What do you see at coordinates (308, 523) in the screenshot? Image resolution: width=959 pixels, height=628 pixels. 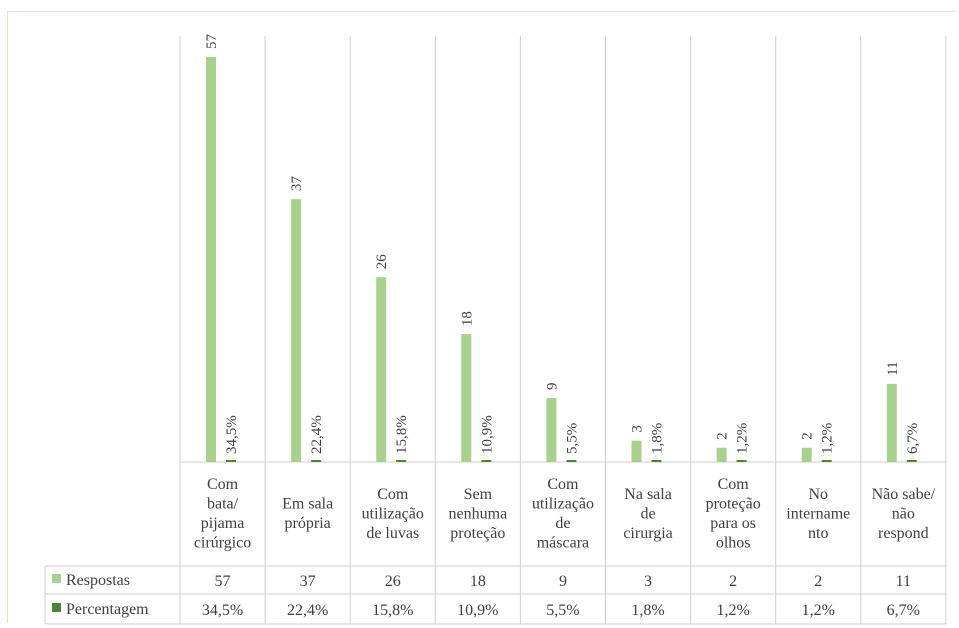 I see `category-label: própria` at bounding box center [308, 523].